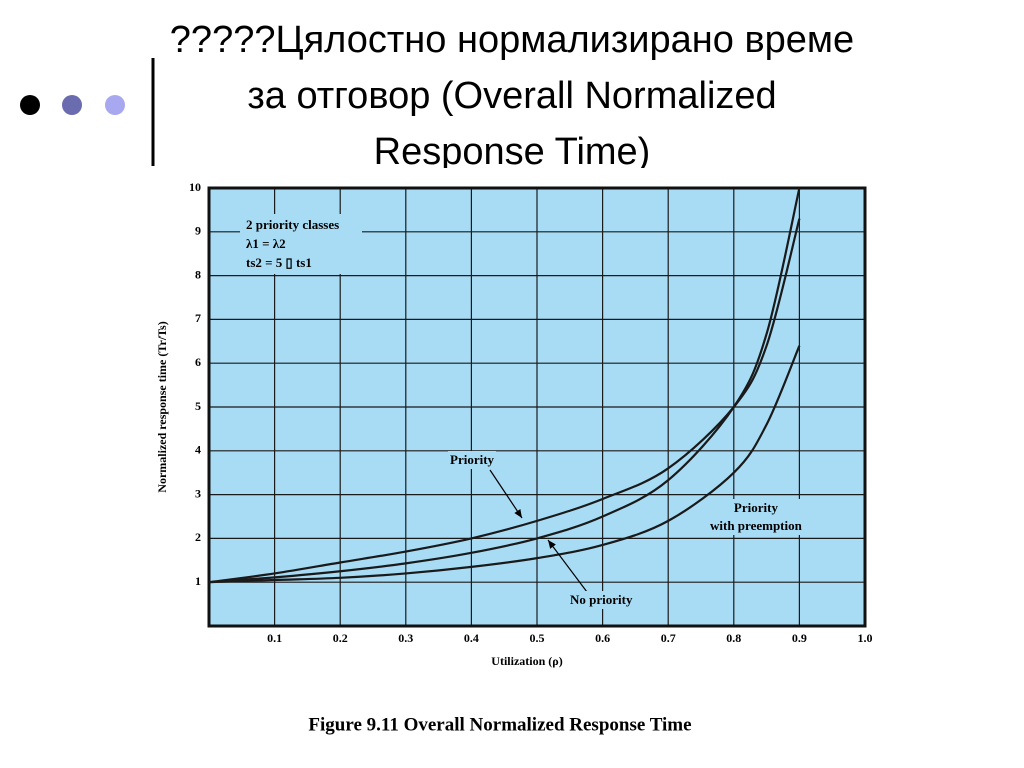 Image resolution: width=1024 pixels, height=768 pixels. What do you see at coordinates (799, 638) in the screenshot?
I see `x-tick-label: 0.9` at bounding box center [799, 638].